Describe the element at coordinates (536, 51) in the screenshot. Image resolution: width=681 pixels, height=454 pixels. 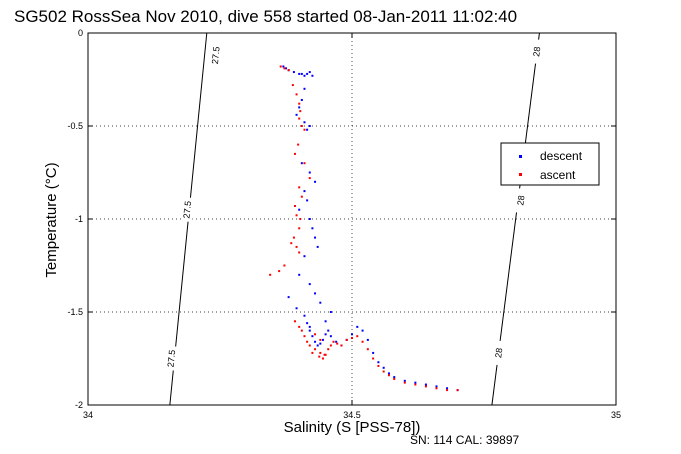
I see `contour-label-bg` at that location.